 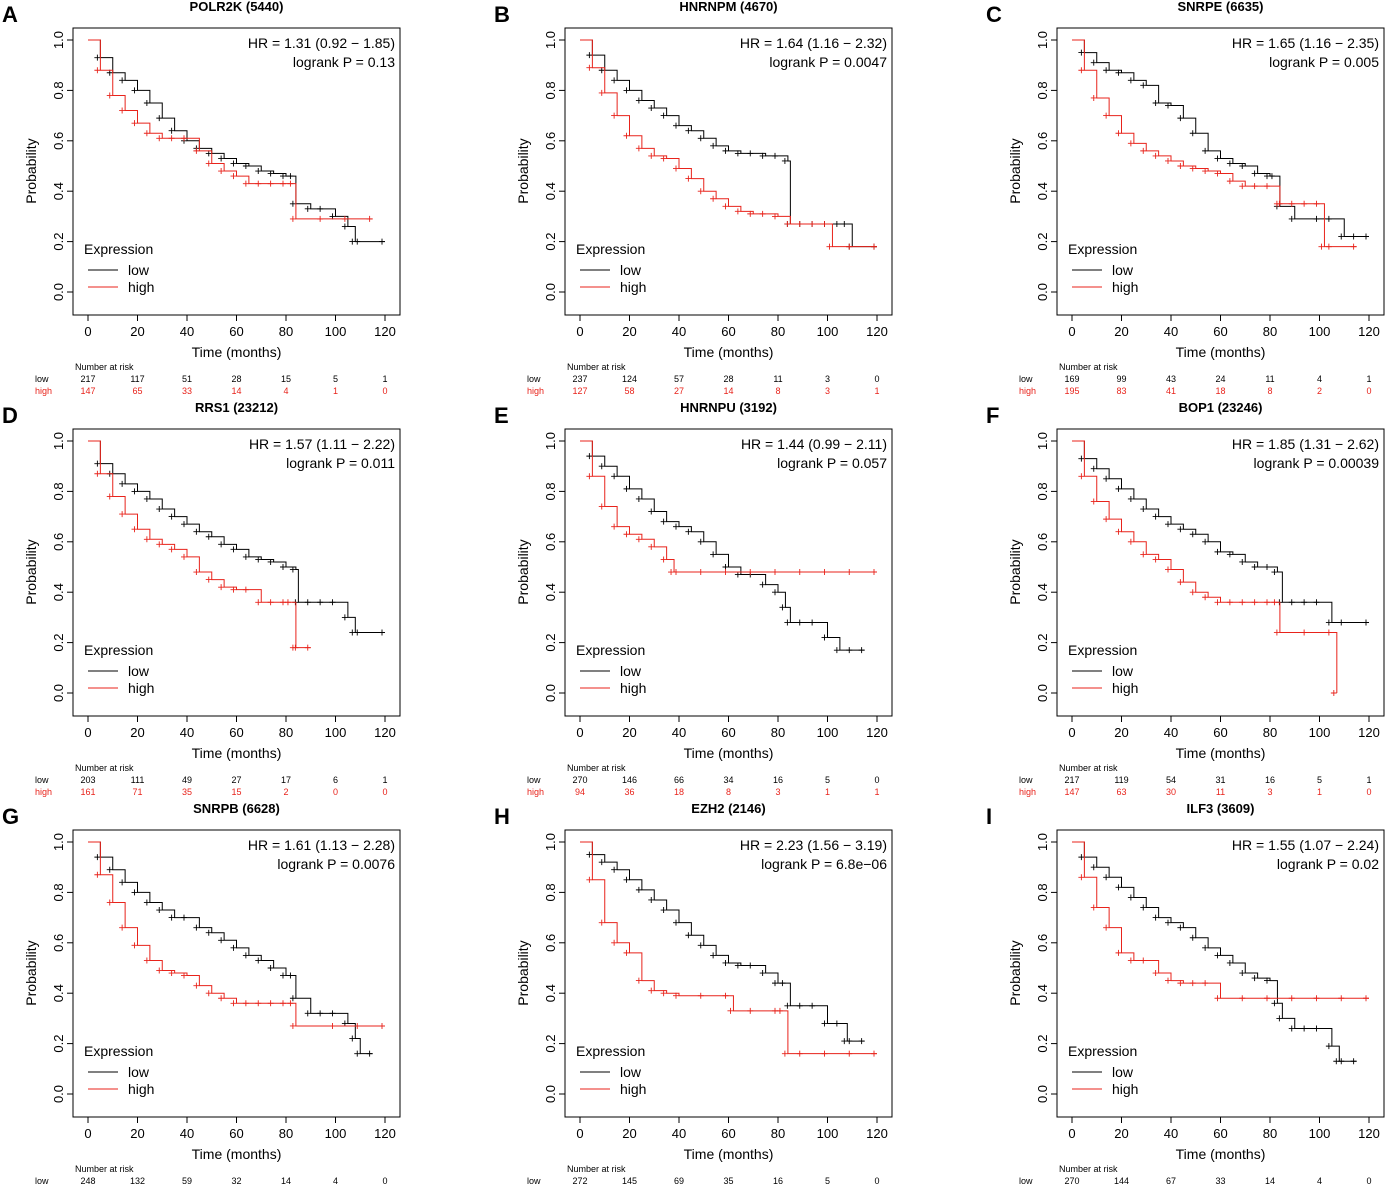 What do you see at coordinates (87, 732) in the screenshot?
I see `x-tick-label-pd: 0` at bounding box center [87, 732].